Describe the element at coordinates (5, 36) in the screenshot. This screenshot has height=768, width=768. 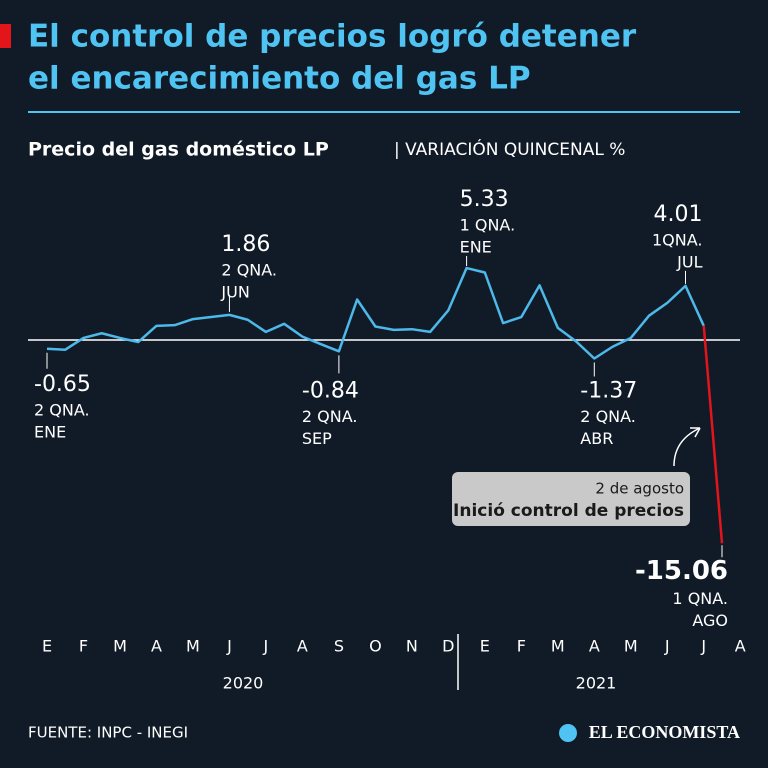
I see `accent-bar` at that location.